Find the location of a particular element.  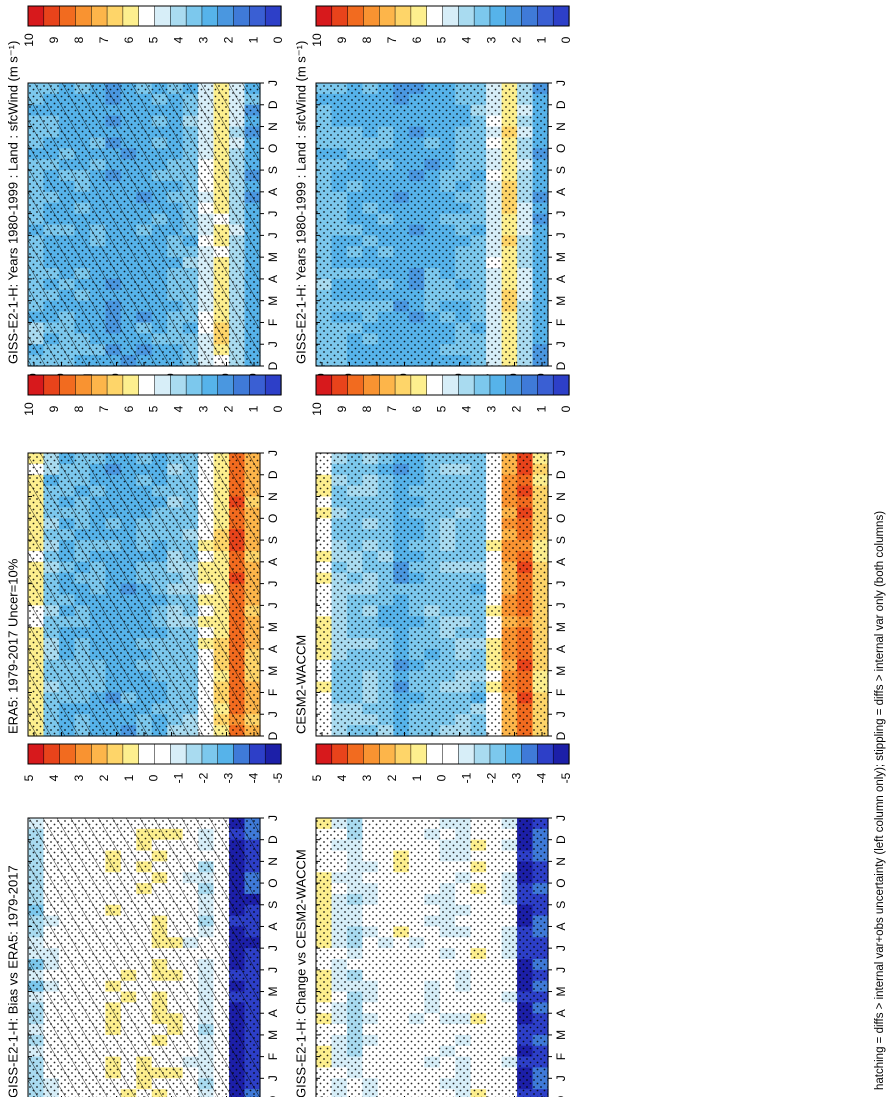

colorbar-tick-label: -5 is located at coordinates (566, 777).